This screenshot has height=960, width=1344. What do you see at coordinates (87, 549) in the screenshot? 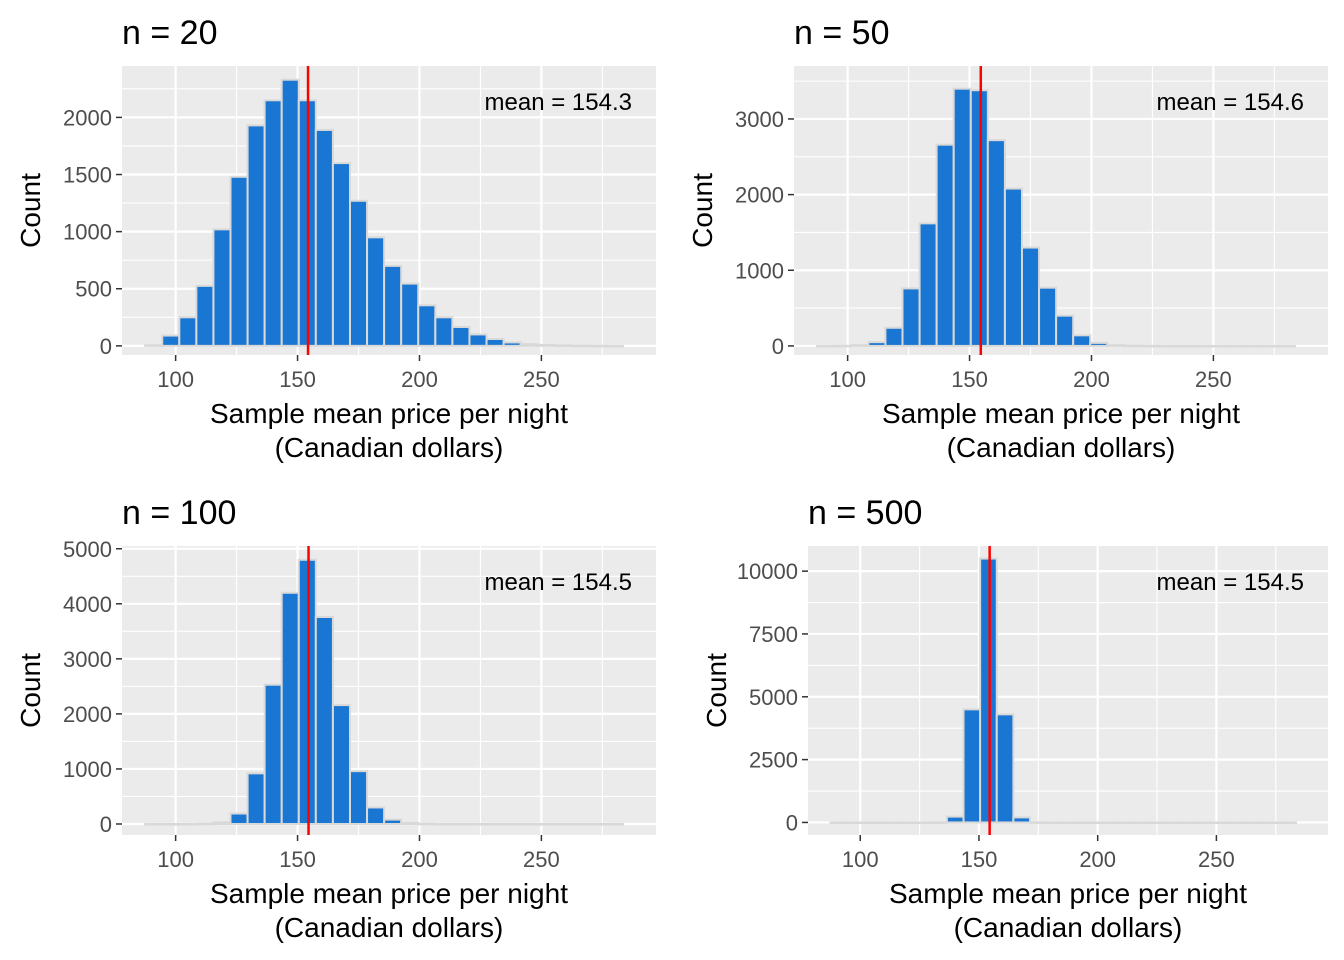
I see `y-tick-label: 5000` at bounding box center [87, 549].